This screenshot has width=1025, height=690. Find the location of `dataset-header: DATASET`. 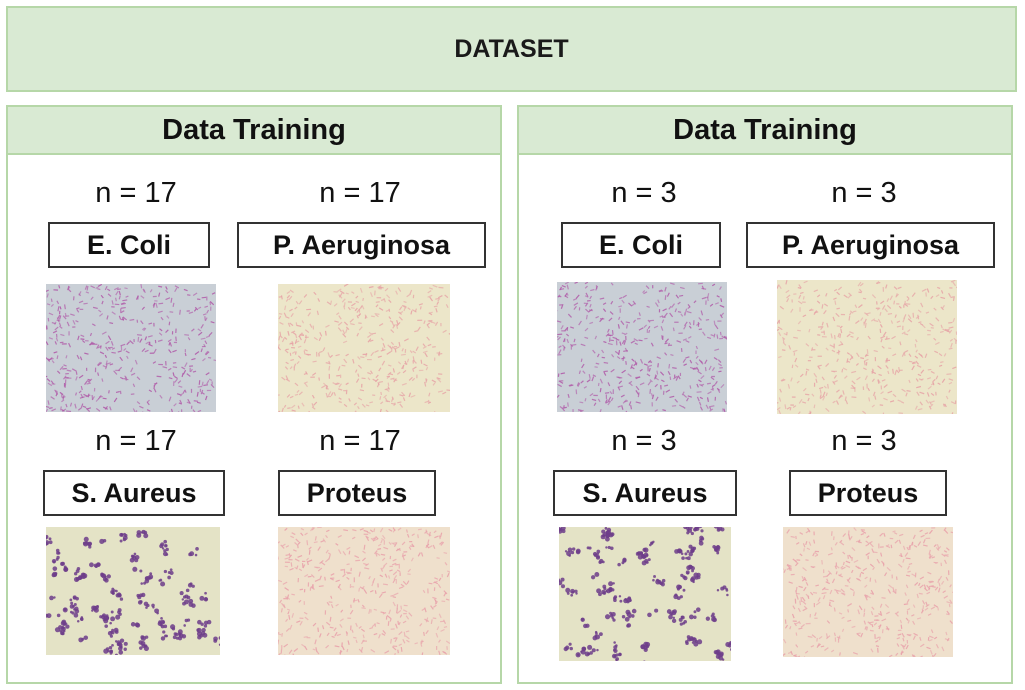

dataset-header: DATASET is located at coordinates (511, 49).